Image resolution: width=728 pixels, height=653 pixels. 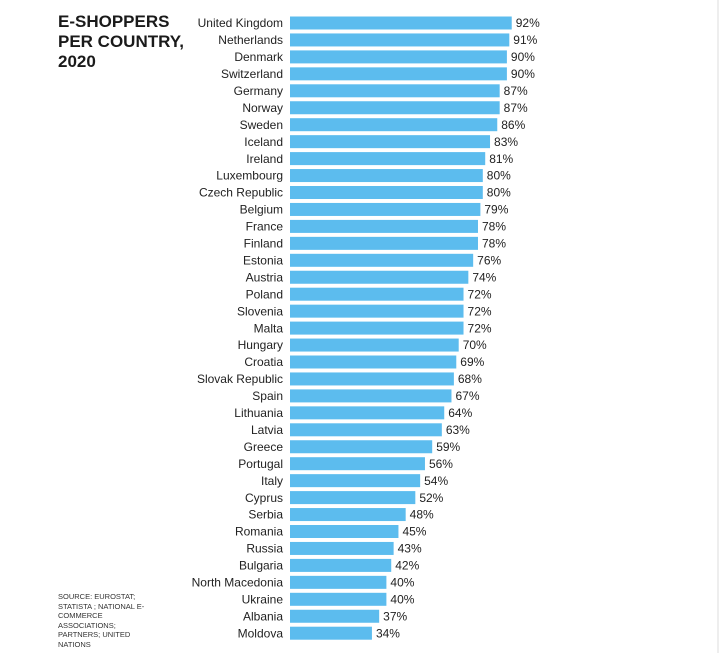 I want to click on value-label: 81%, so click(x=501, y=159).